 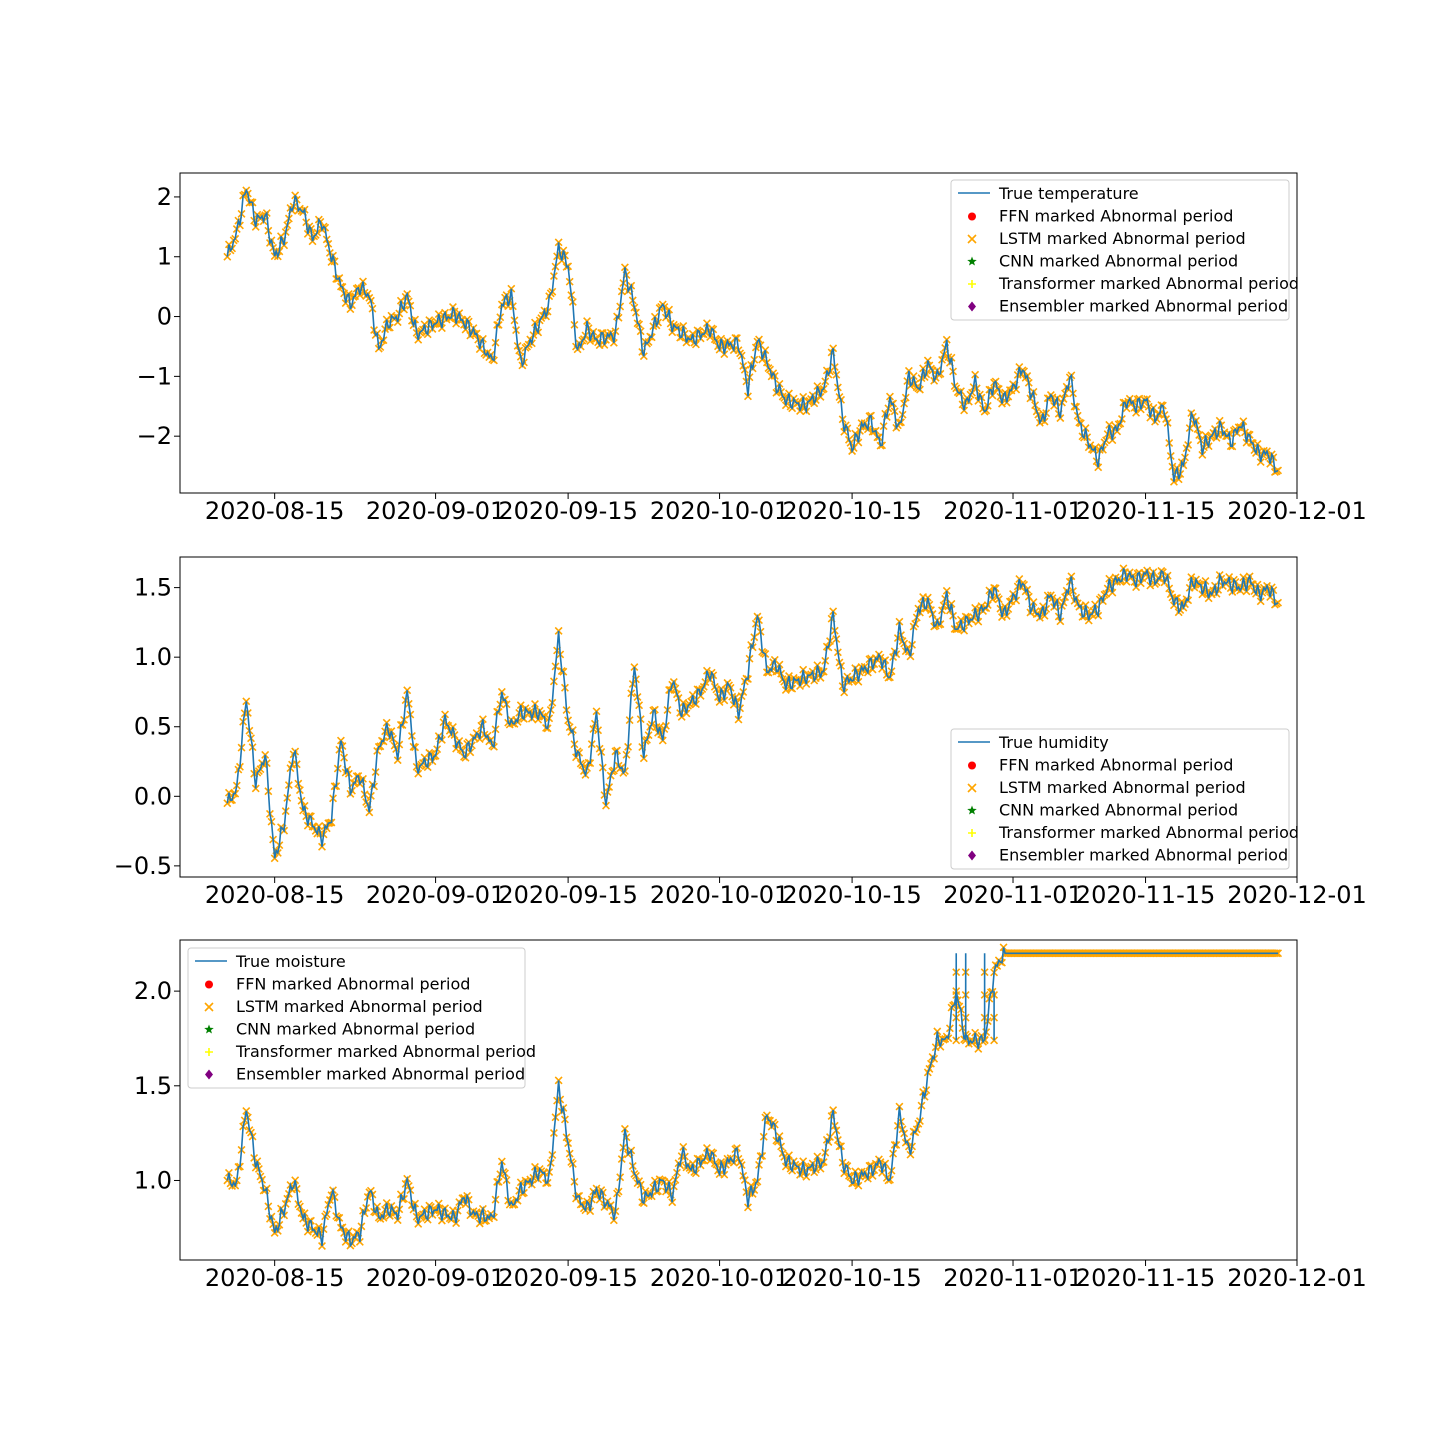 I want to click on y-tick-label: −2, so click(x=154, y=436).